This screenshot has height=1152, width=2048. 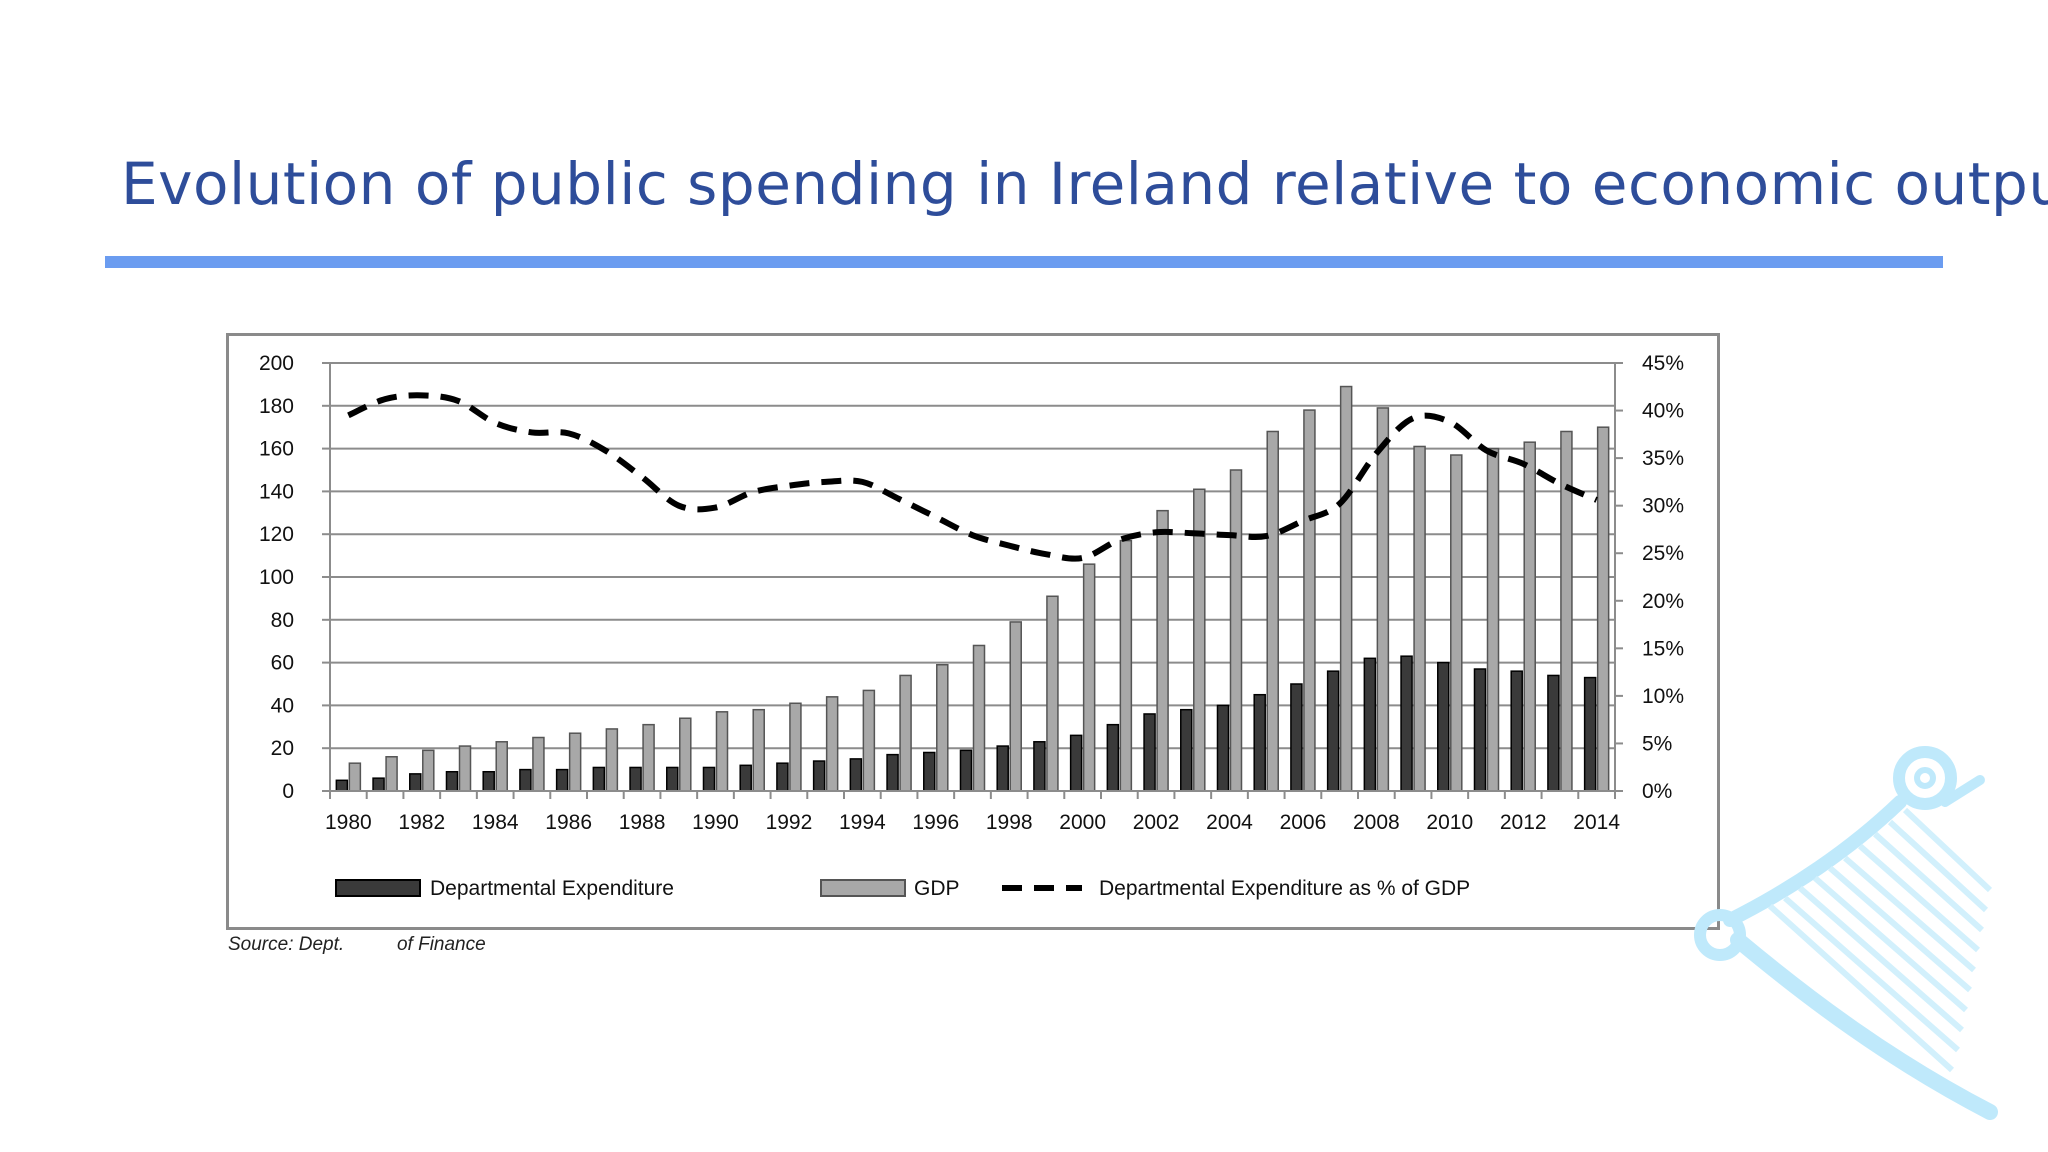 I want to click on left-axis-tick-label: 60, so click(x=282, y=663).